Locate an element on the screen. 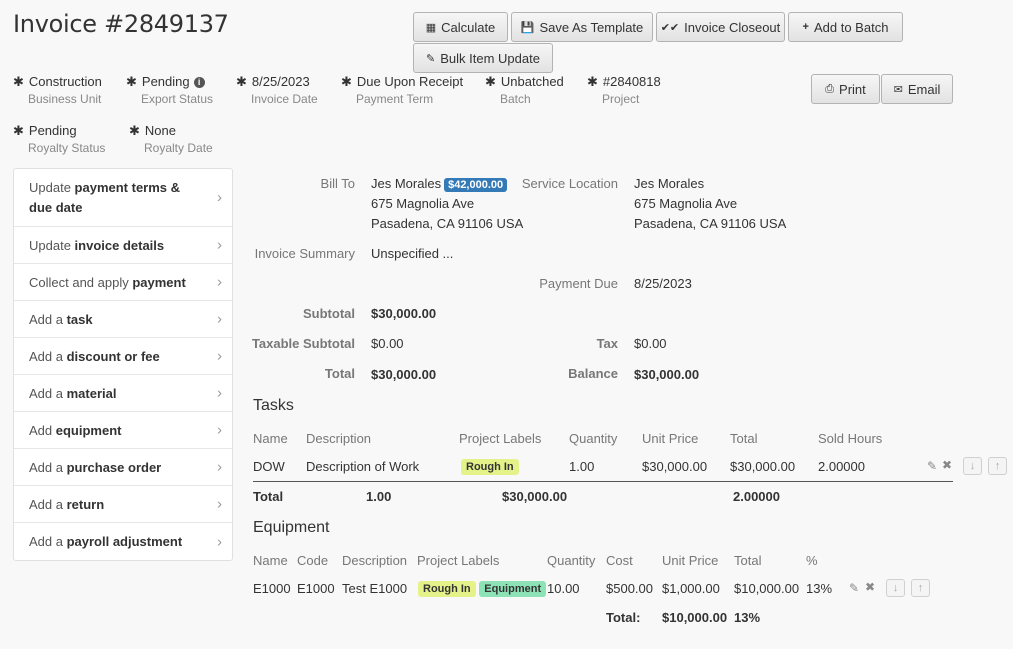  sidebar-item-label: return is located at coordinates (85, 504).